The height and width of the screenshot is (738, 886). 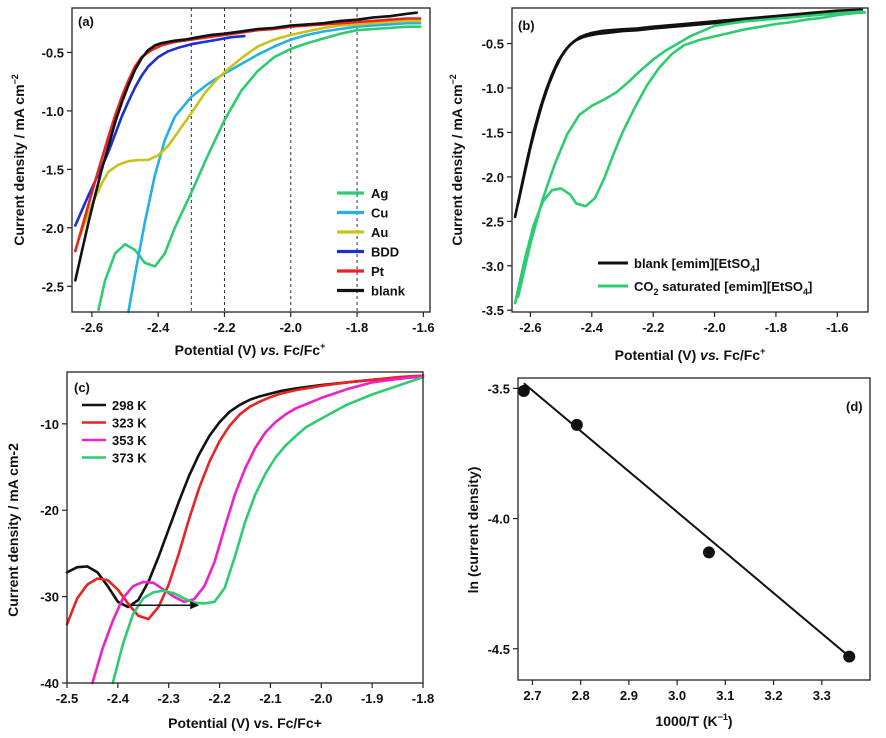 What do you see at coordinates (129, 423) in the screenshot?
I see `legend-label-323-k: 323 K` at bounding box center [129, 423].